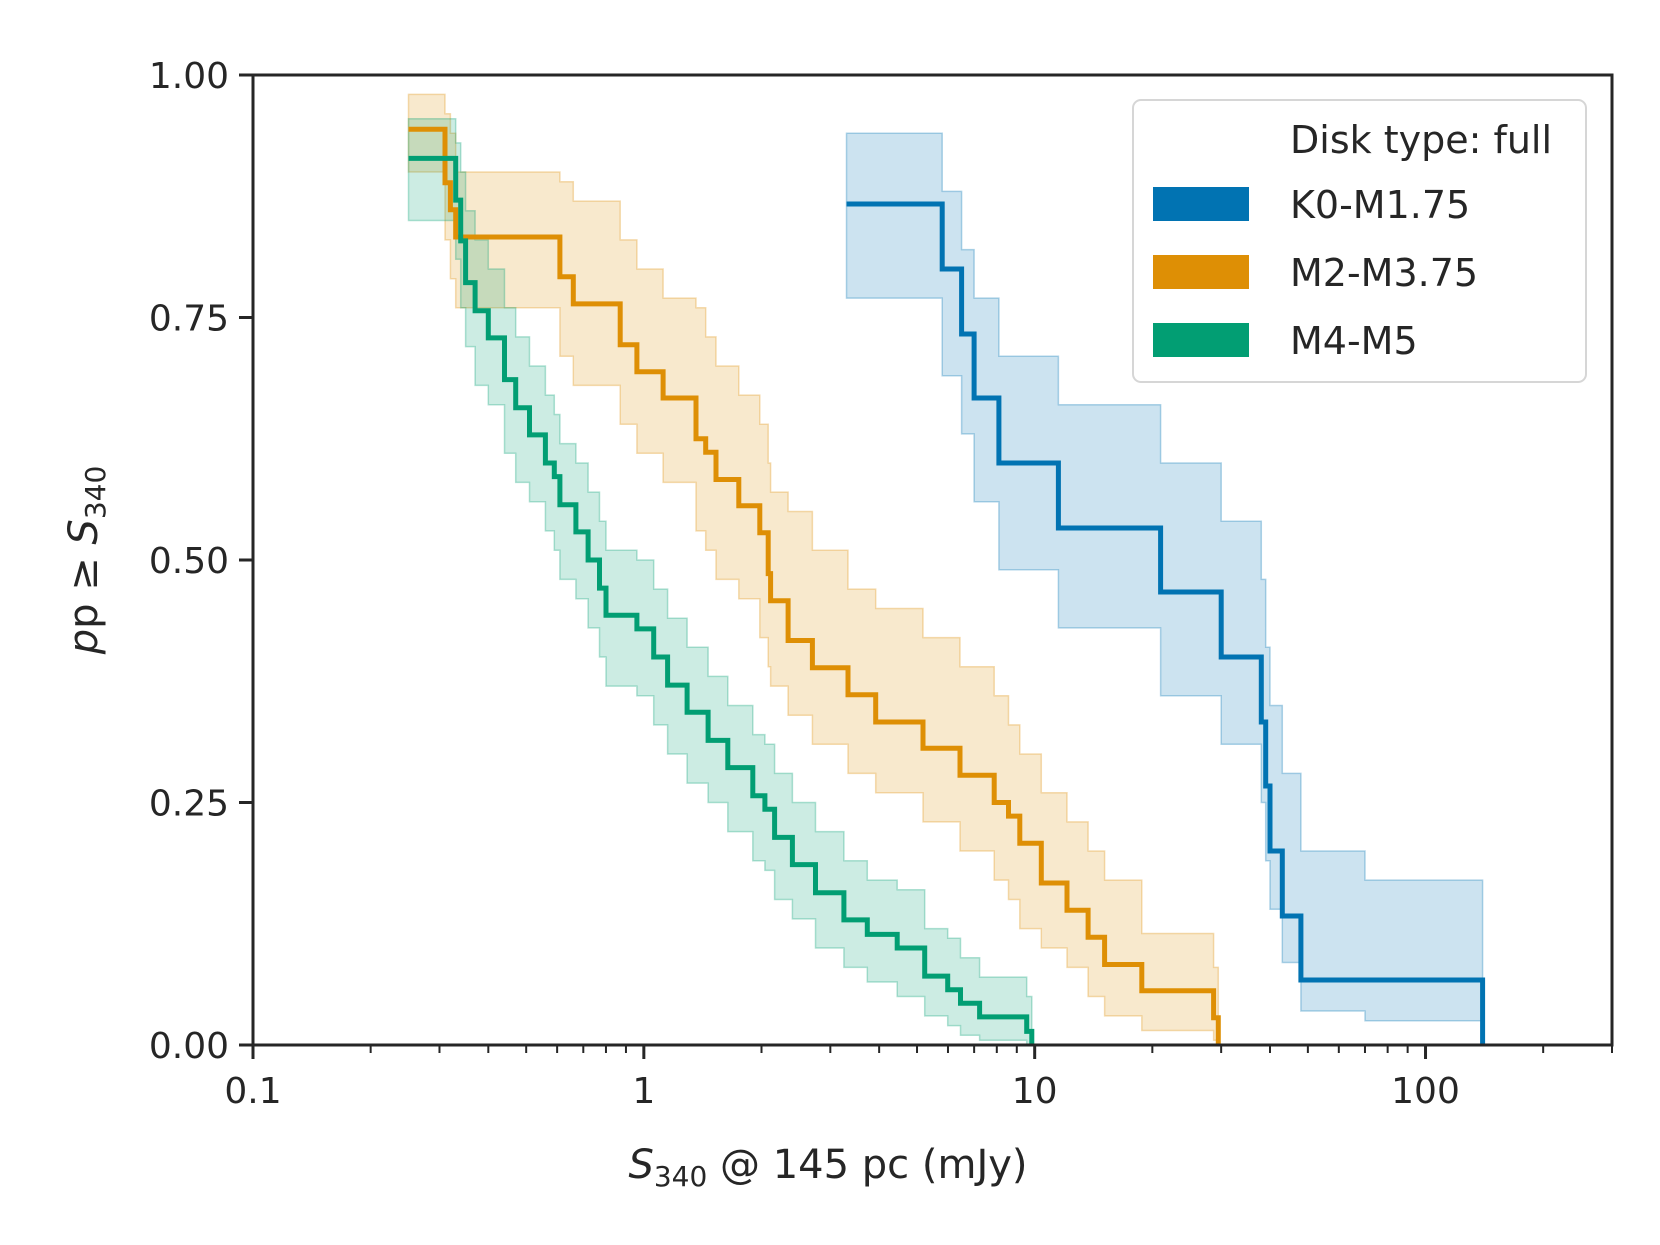 This screenshot has height=1245, width=1660. Describe the element at coordinates (643, 1091) in the screenshot. I see `x-tick-label: 1` at that location.